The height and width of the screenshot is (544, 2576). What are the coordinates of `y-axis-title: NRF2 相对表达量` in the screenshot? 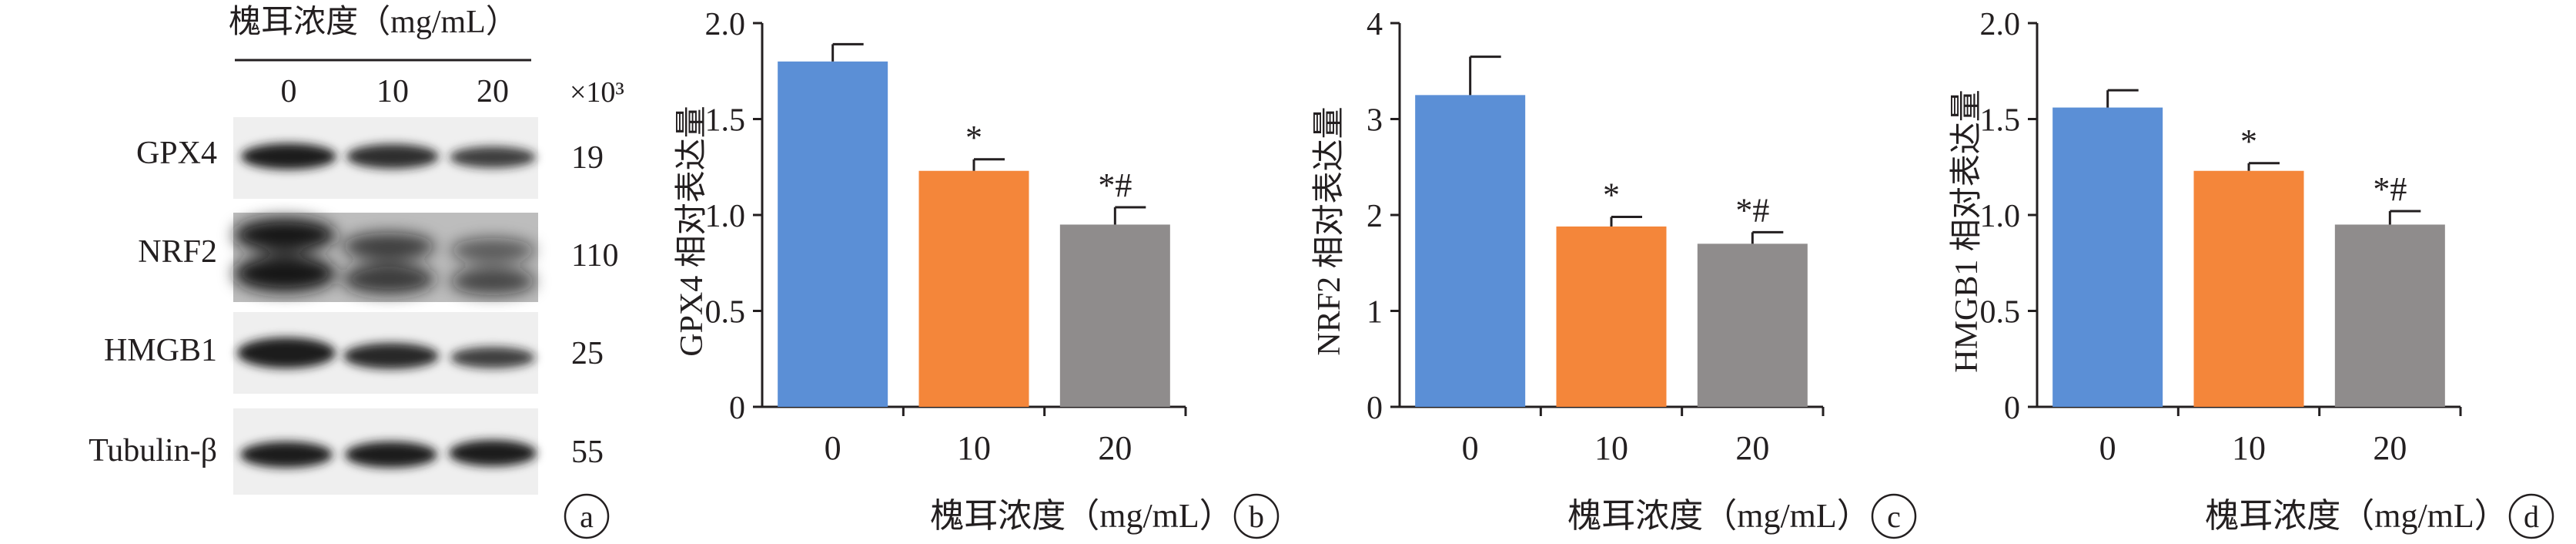 It's located at (1330, 230).